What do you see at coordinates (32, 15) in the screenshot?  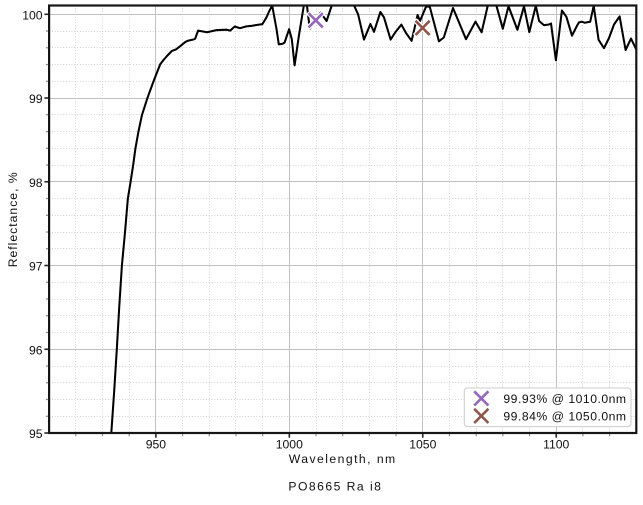 I see `svg-text: 100` at bounding box center [32, 15].